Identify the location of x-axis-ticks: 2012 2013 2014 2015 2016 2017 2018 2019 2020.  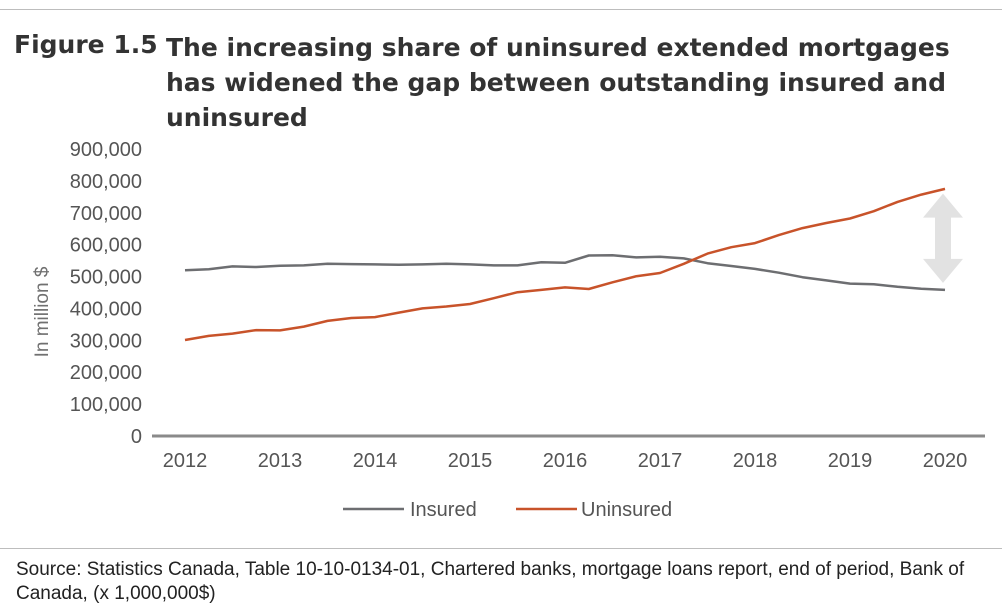
(565, 461).